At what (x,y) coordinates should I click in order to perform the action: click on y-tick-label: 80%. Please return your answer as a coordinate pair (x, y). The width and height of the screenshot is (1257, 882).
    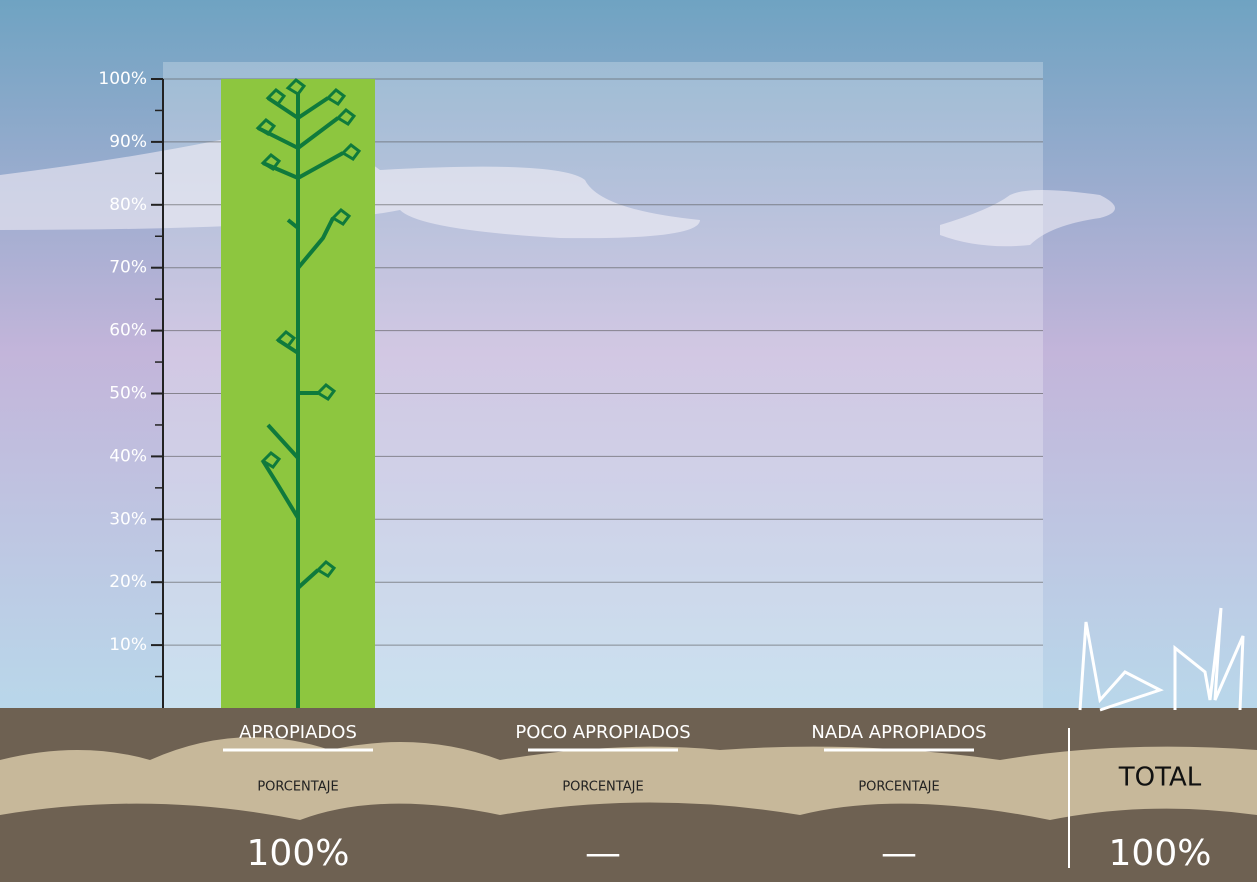
    Looking at the image, I should click on (128, 205).